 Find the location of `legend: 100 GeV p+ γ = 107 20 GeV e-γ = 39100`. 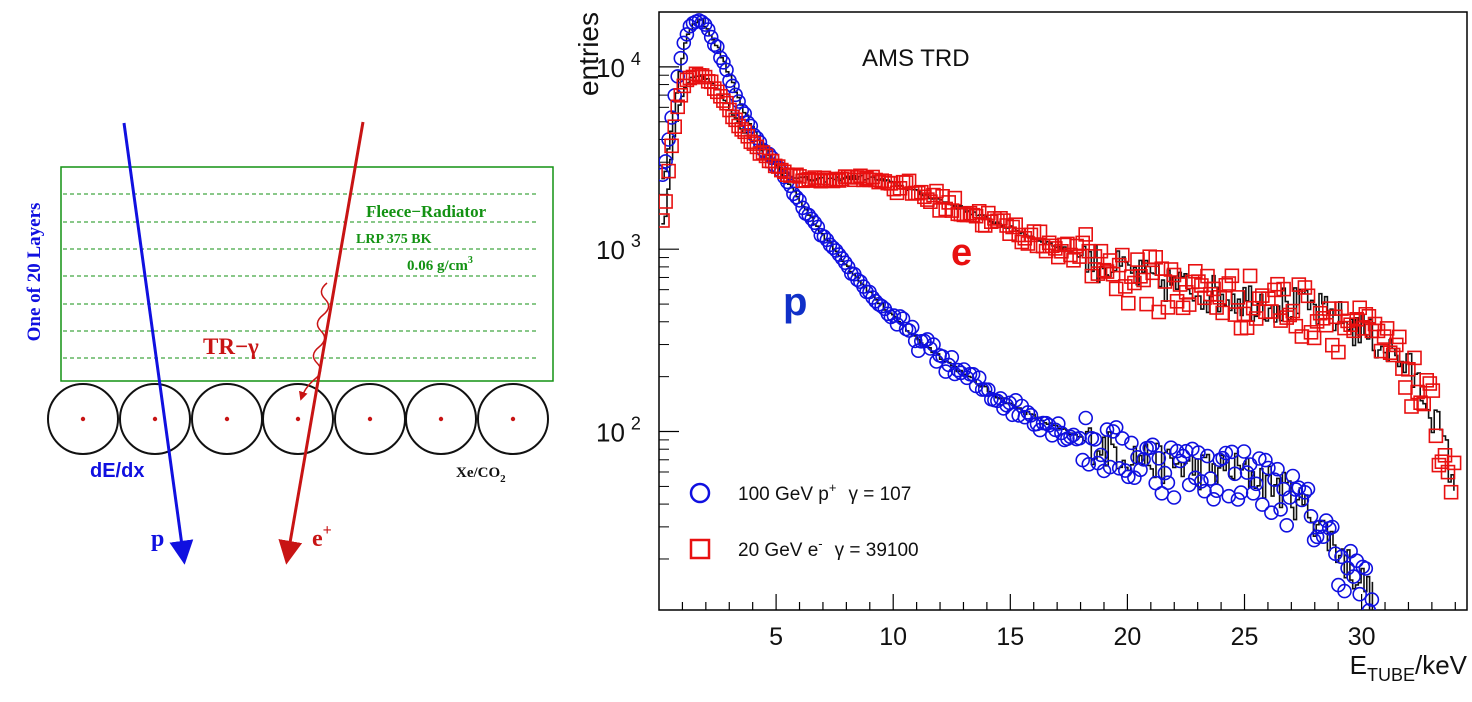

legend: 100 GeV p+ γ = 107 20 GeV e-γ = 39100 is located at coordinates (804, 520).